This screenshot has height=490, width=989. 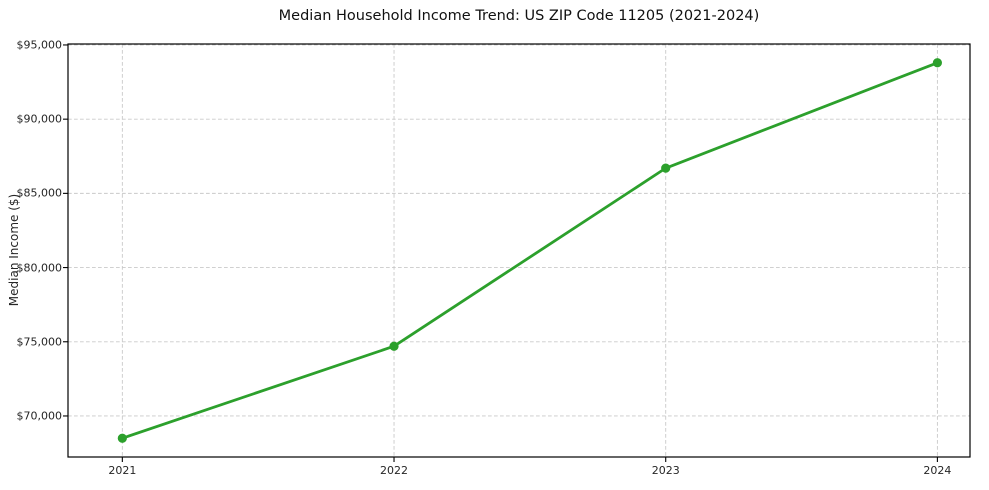 What do you see at coordinates (39, 119) in the screenshot?
I see `y-tick-label: $90,000` at bounding box center [39, 119].